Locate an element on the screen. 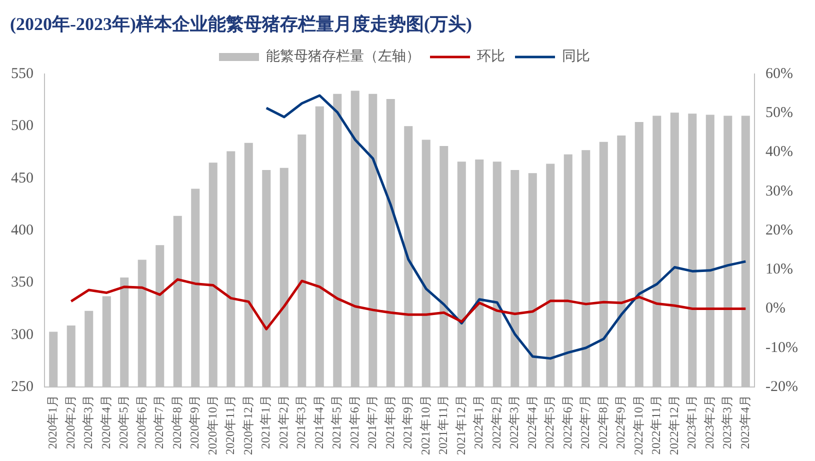  x-tick-label: 2021年3月 is located at coordinates (301, 422).